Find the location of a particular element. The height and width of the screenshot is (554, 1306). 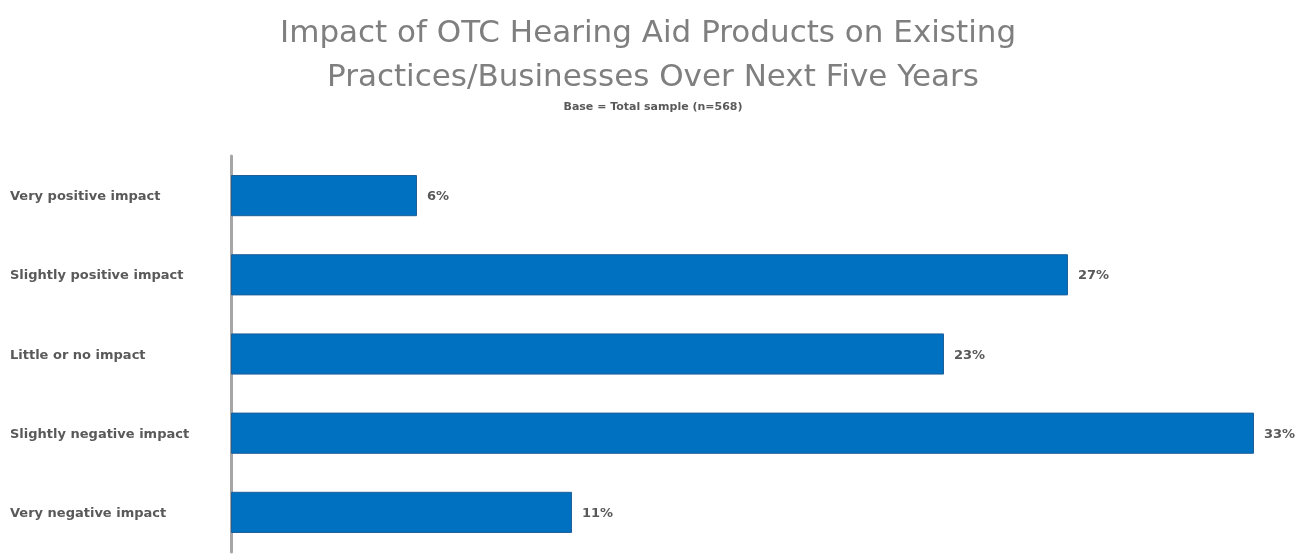

y-tick-label: Slightly negative impact is located at coordinates (100, 433).